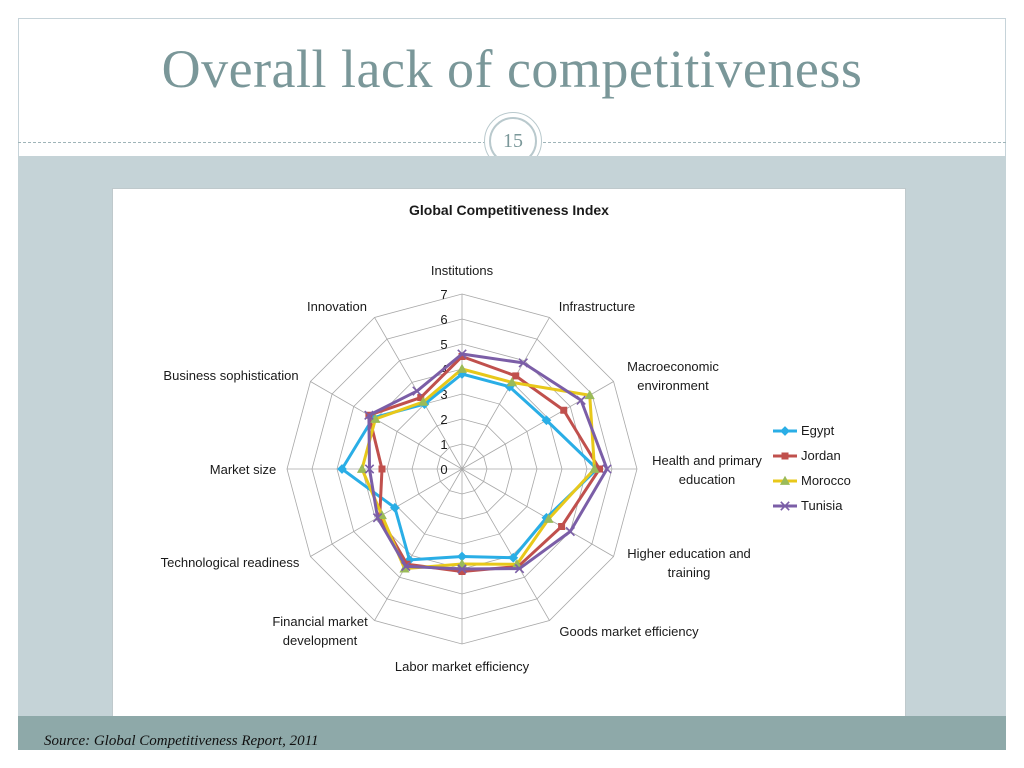  I want to click on series-morocco, so click(478, 468).